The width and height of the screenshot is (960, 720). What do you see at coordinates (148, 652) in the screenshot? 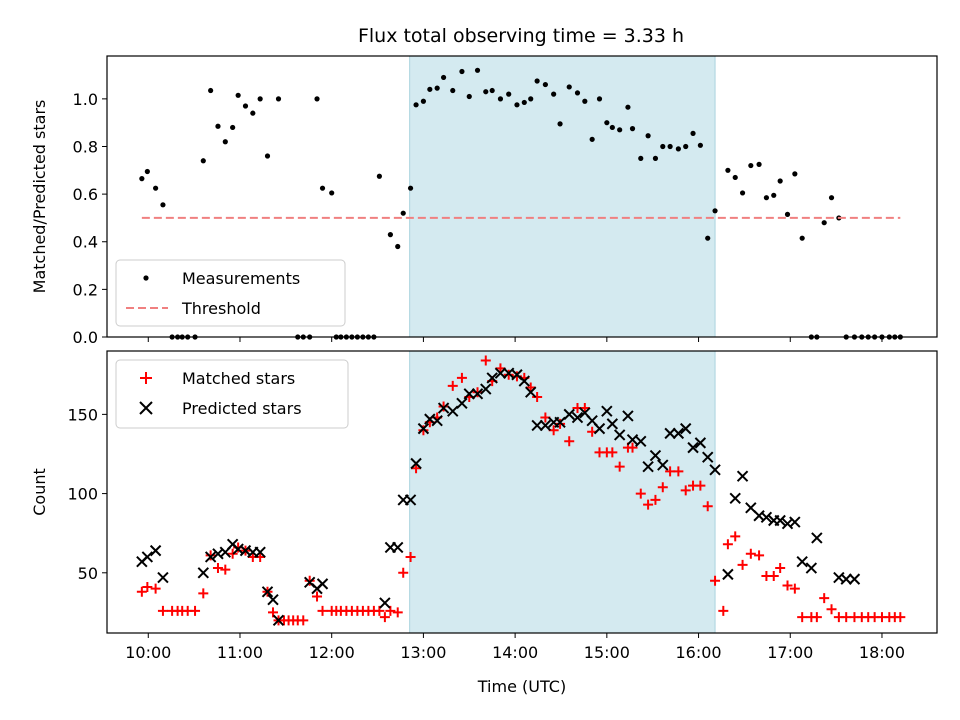
I see `x-tick-label: 10:00` at bounding box center [148, 652].